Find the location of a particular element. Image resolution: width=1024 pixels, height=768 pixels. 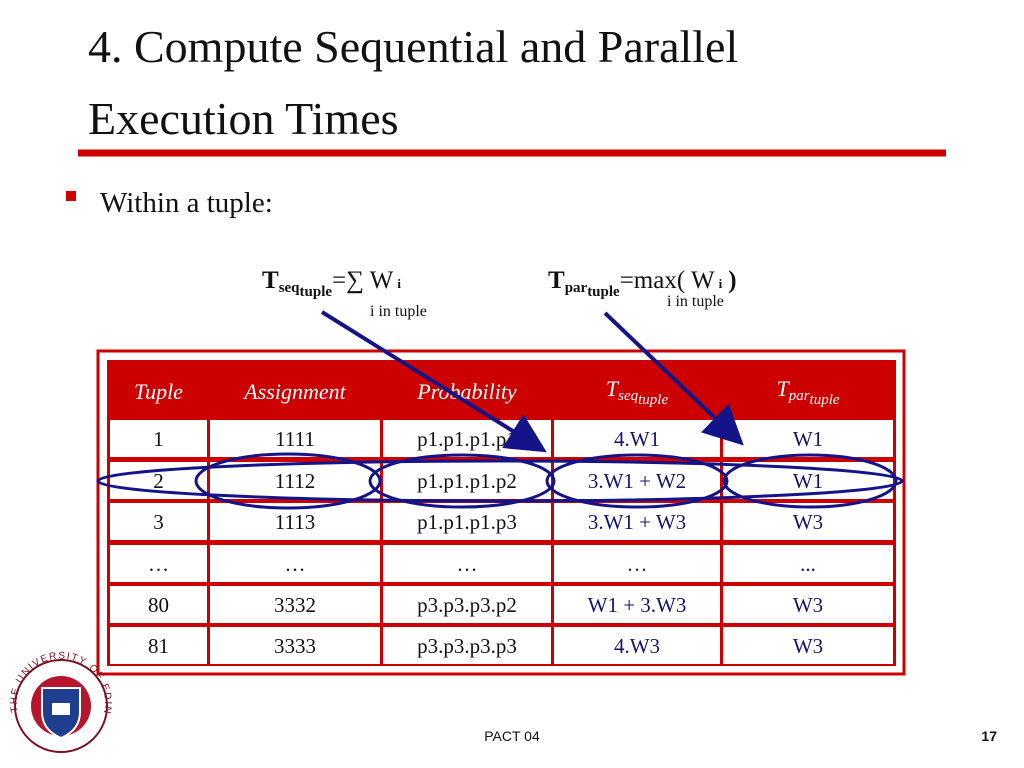

cell-text: 1111 is located at coordinates (295, 439).